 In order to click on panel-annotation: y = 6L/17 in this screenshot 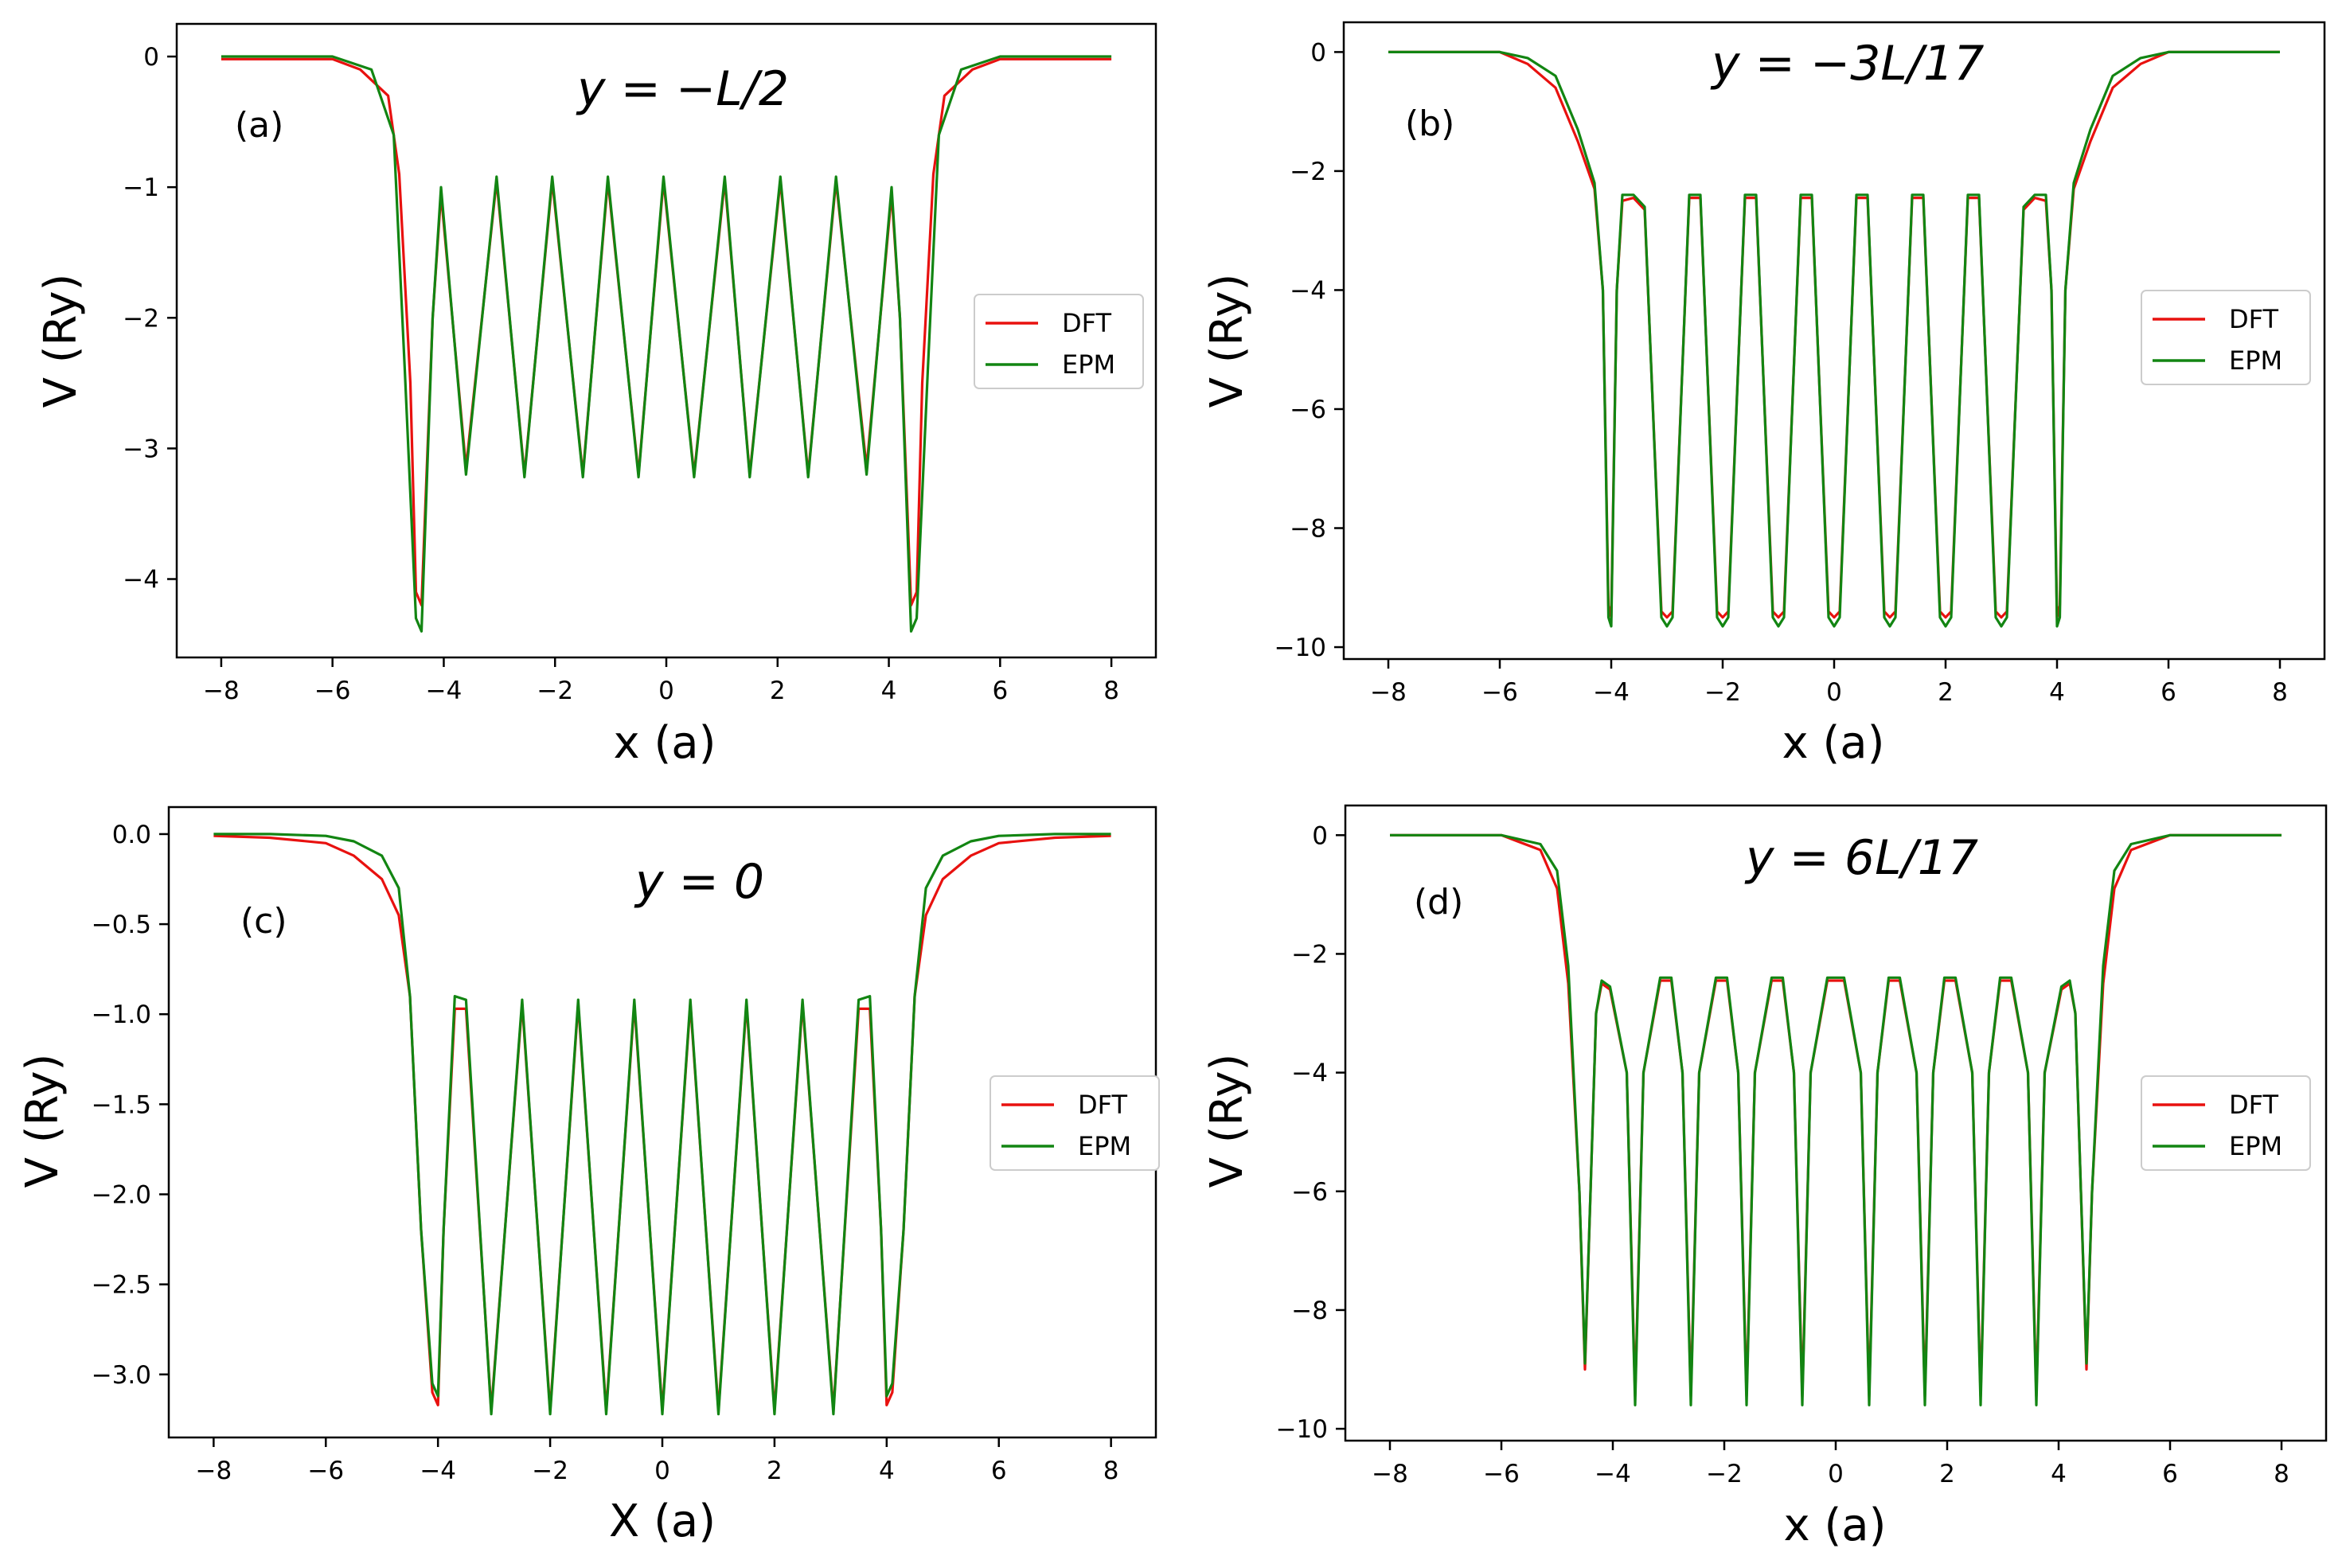, I will do `click(1861, 858)`.